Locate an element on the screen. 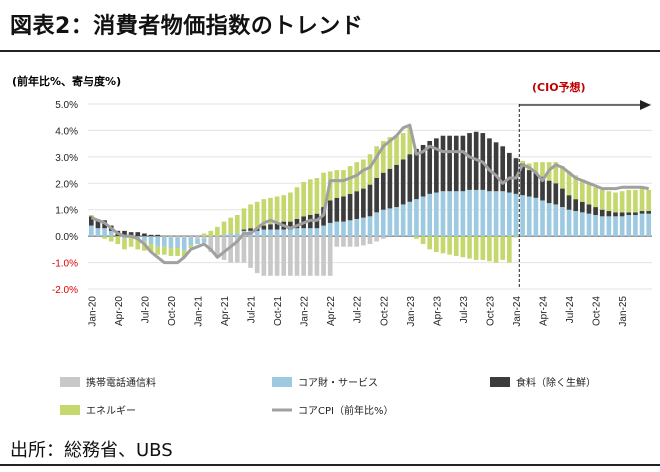 The image size is (660, 472). x-tick-label: Jan-23 is located at coordinates (411, 311).